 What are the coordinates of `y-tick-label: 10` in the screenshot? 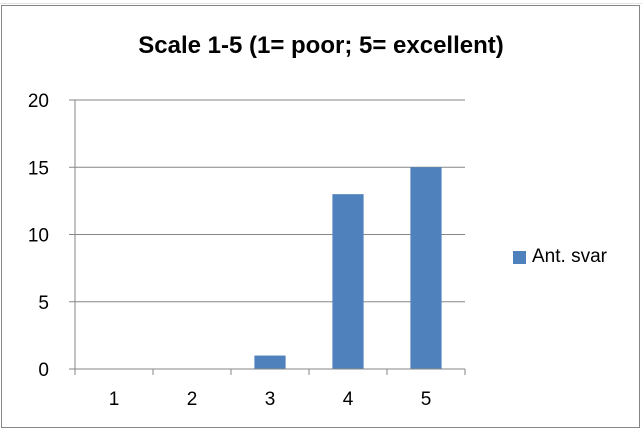 It's located at (38, 236).